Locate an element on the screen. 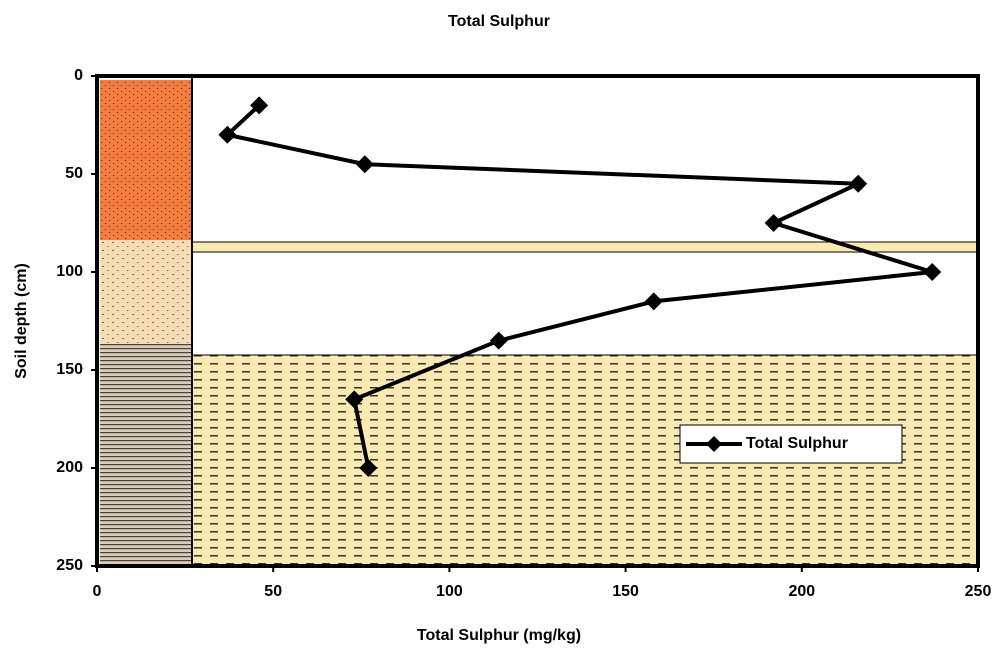 This screenshot has height=656, width=998. soil-band is located at coordinates (585, 247).